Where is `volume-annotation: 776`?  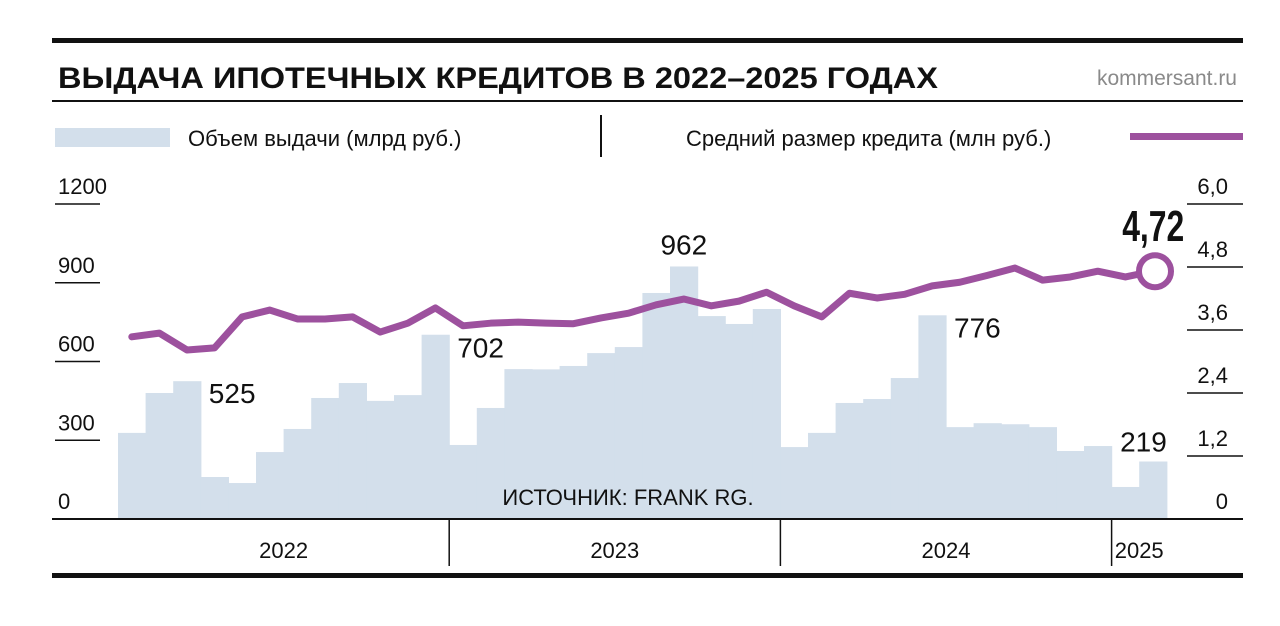
volume-annotation: 776 is located at coordinates (977, 327).